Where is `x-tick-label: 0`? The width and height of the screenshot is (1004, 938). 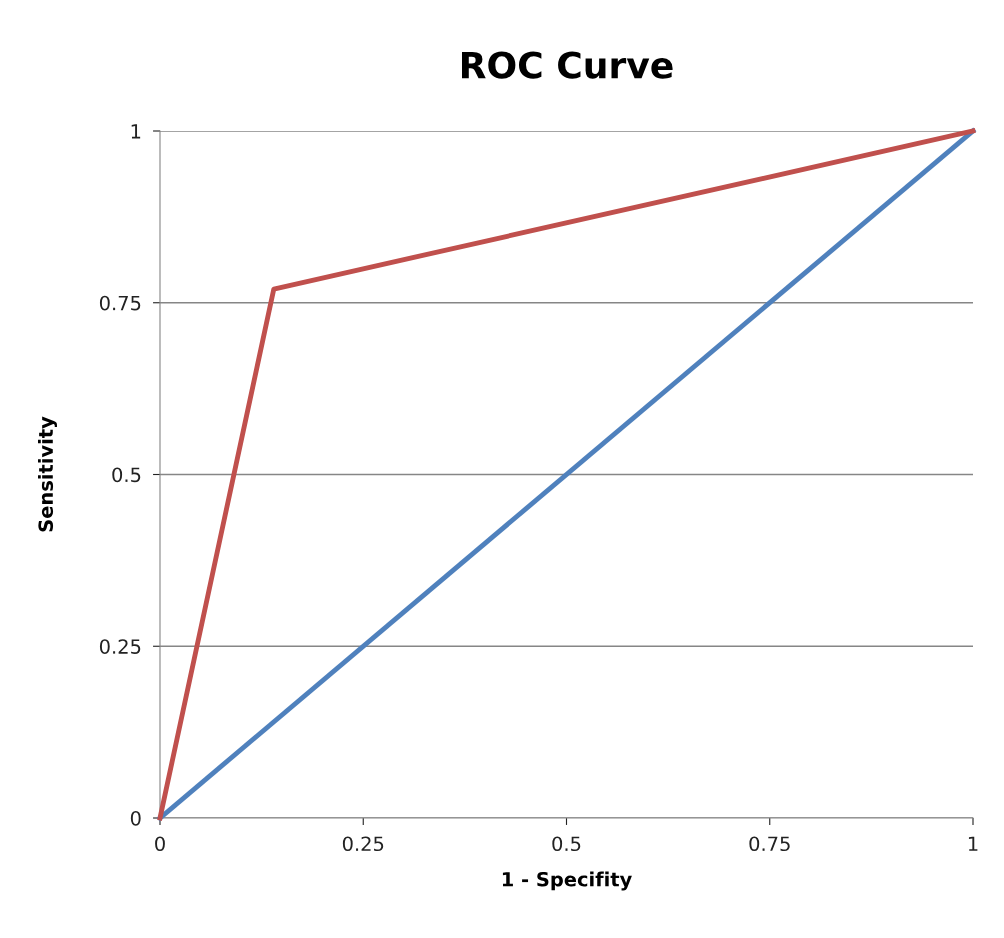 x-tick-label: 0 is located at coordinates (160, 844).